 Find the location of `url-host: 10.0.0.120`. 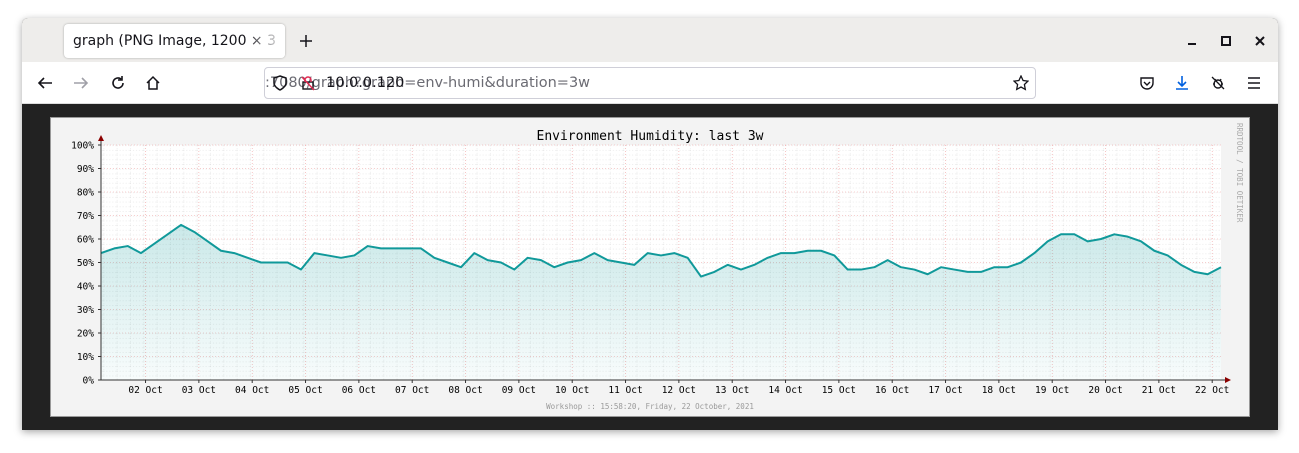

url-host: 10.0.0.120 is located at coordinates (365, 83).